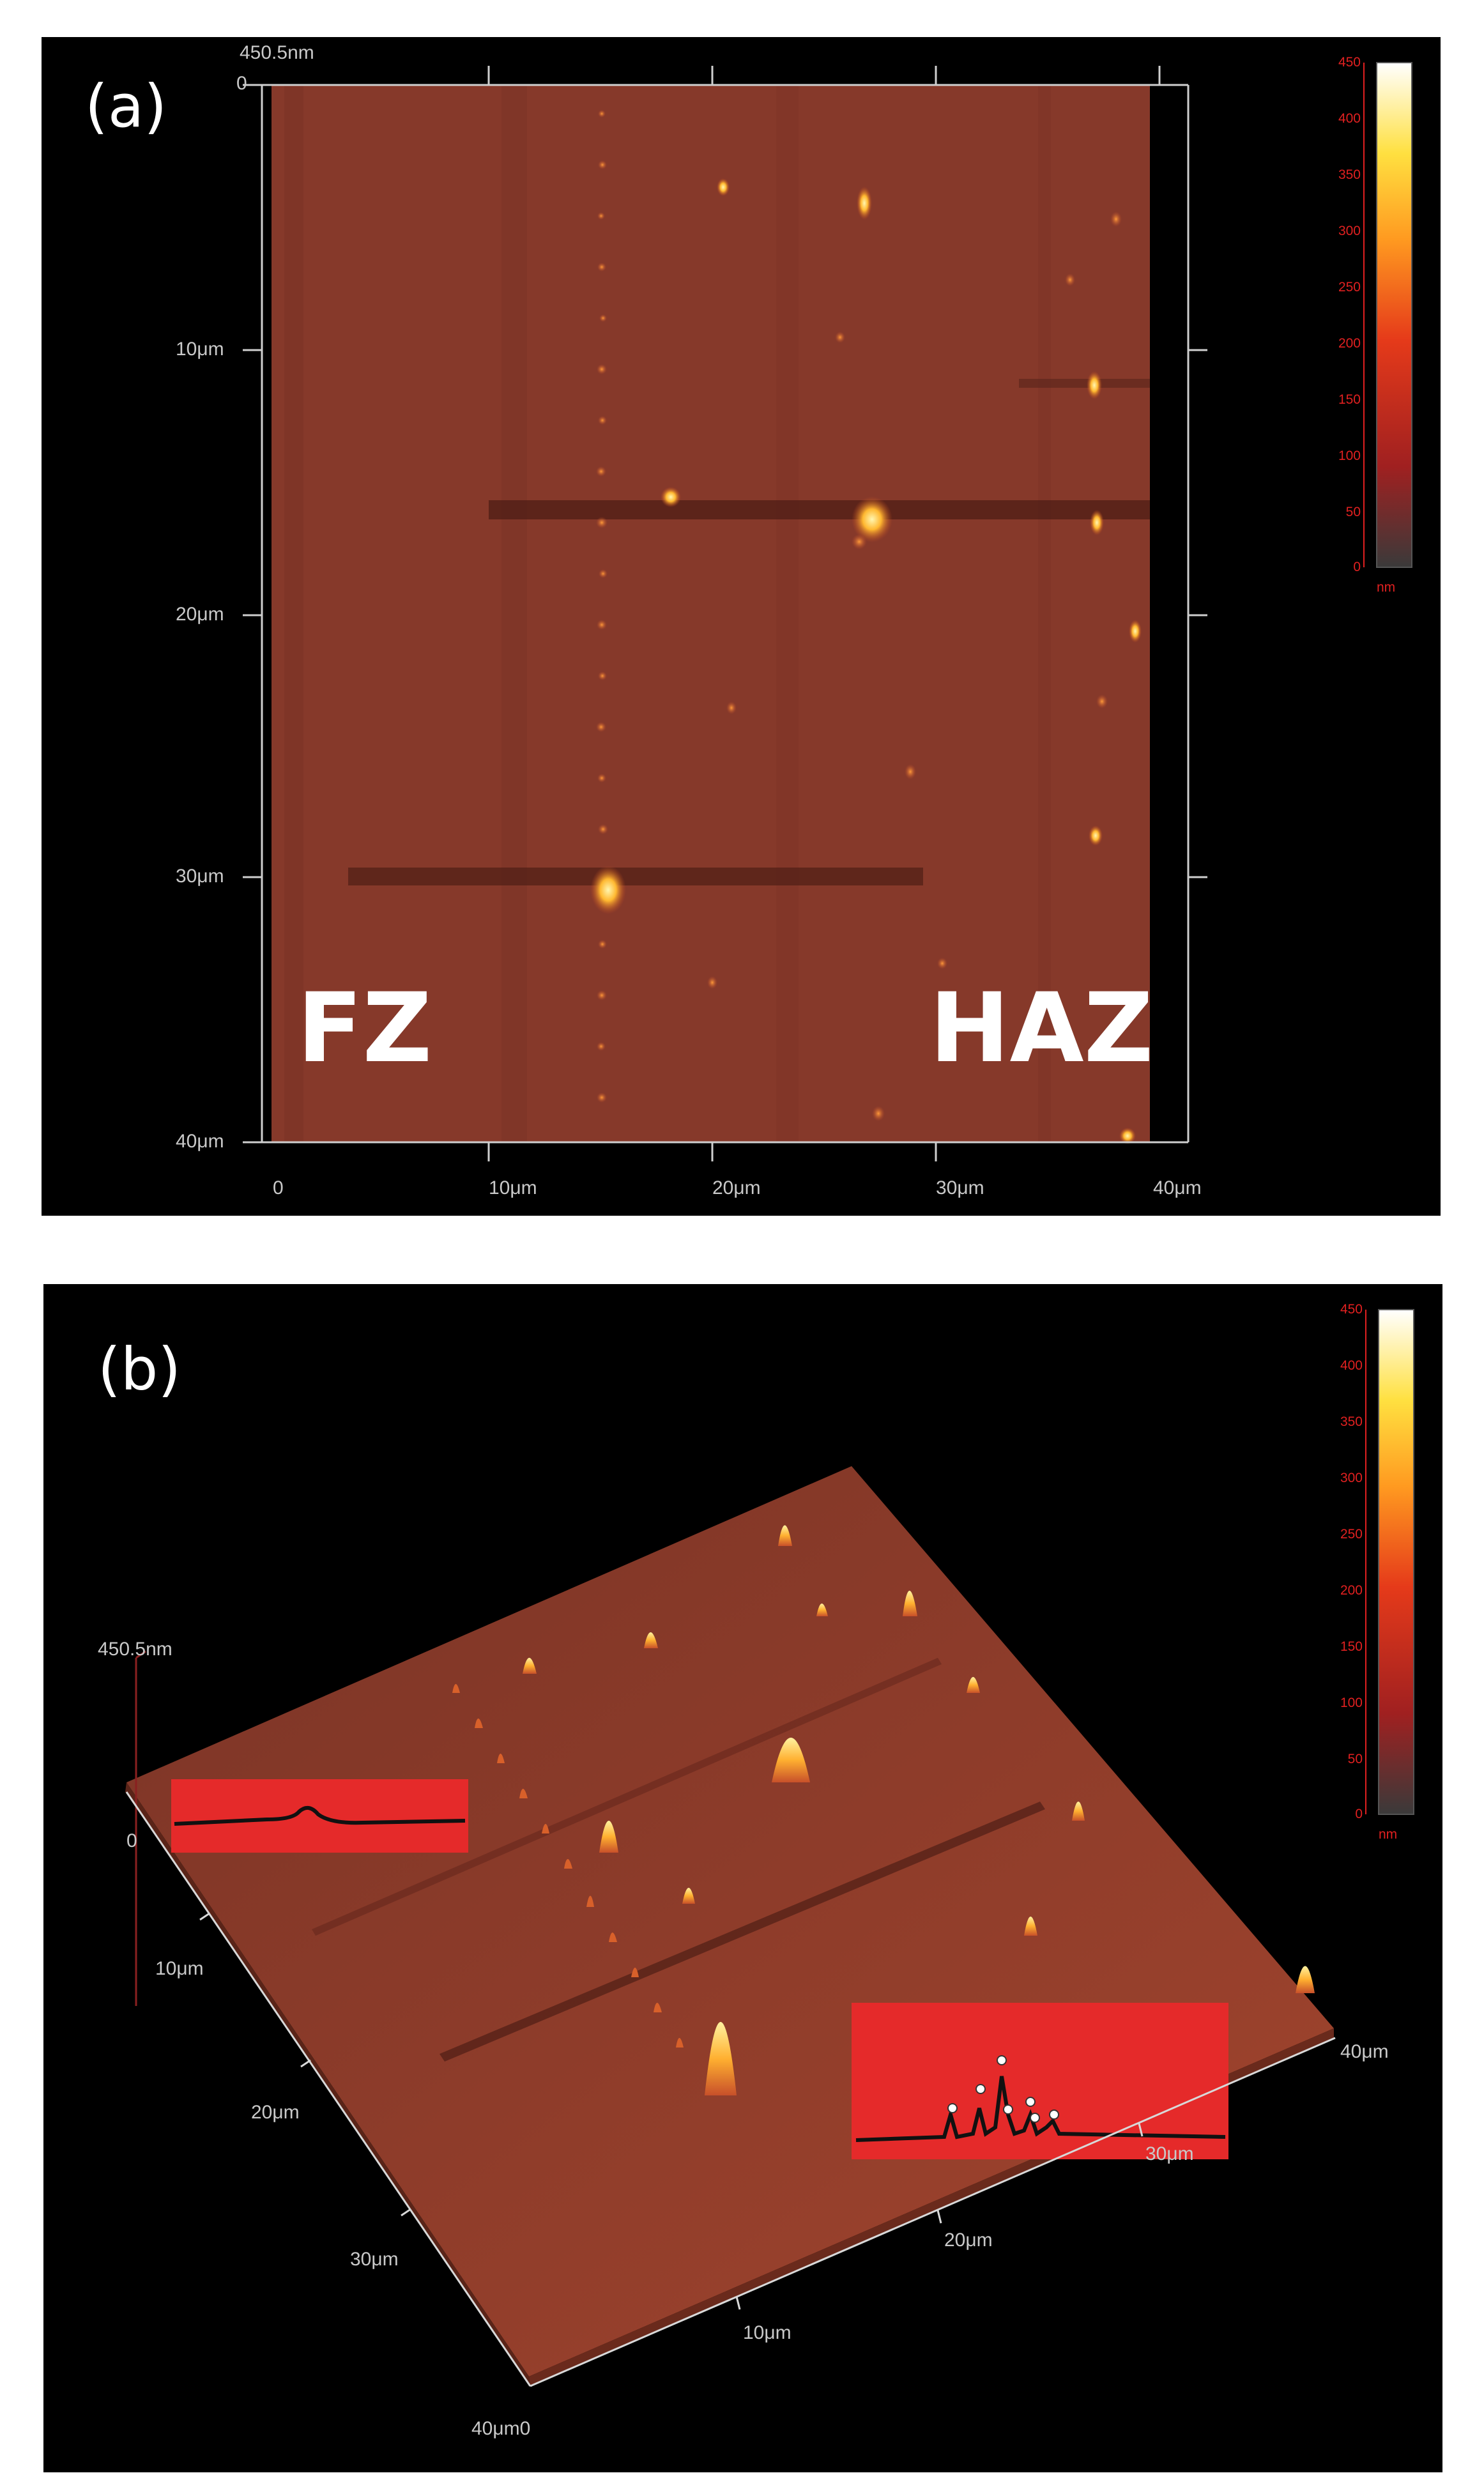  Describe the element at coordinates (364, 1028) in the screenshot. I see `fusion-zone-label: FZ` at that location.